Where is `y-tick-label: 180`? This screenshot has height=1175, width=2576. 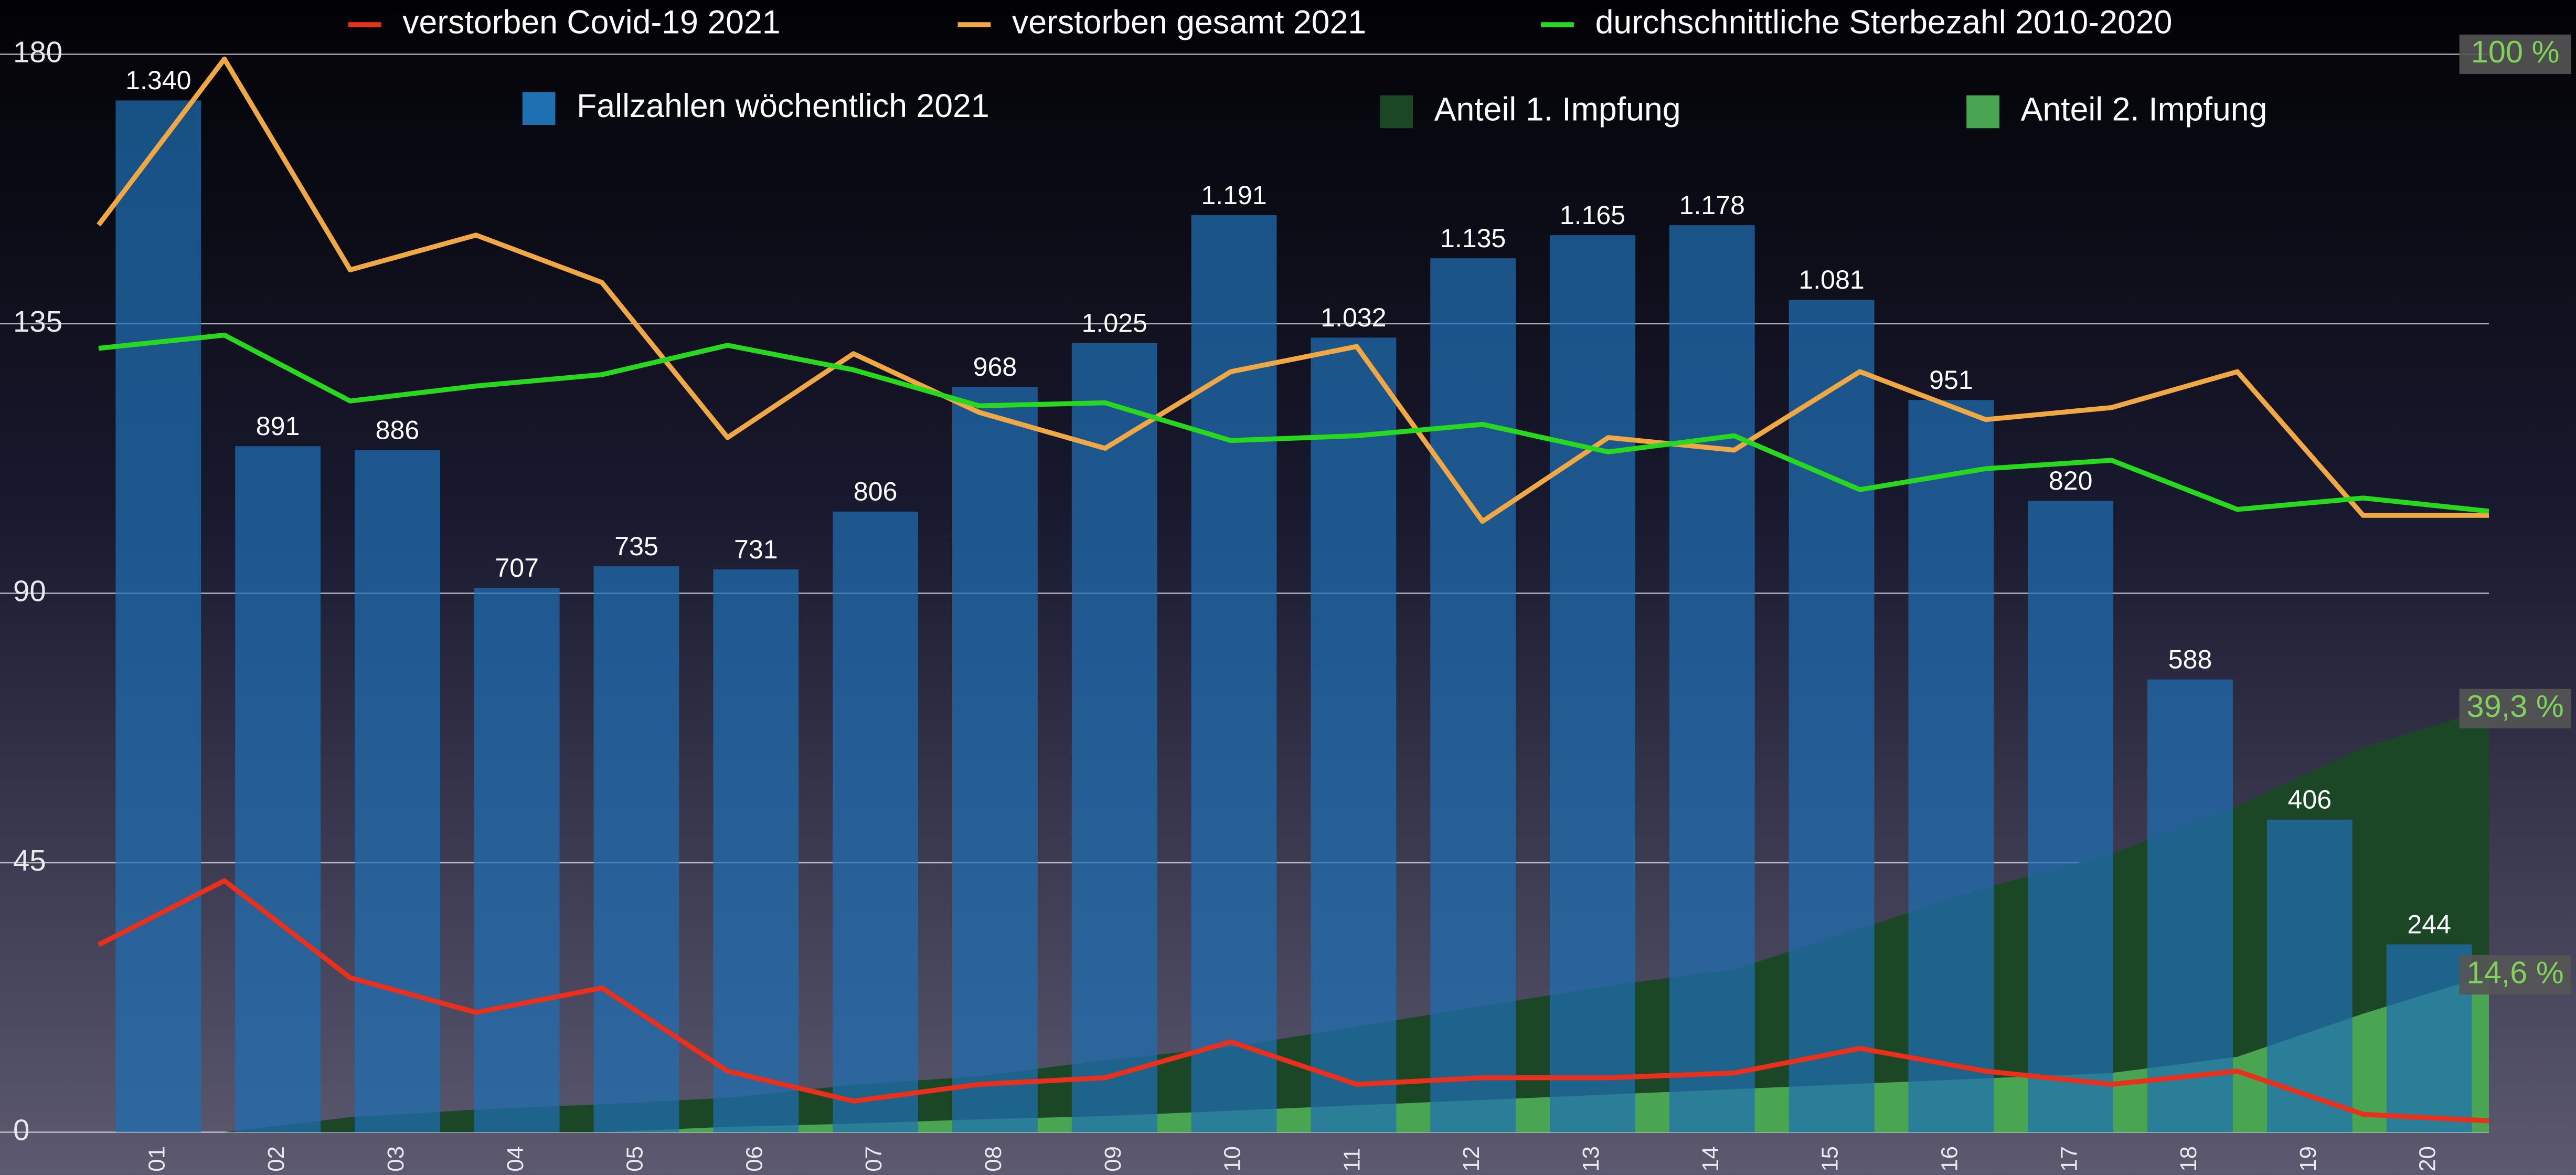 y-tick-label: 180 is located at coordinates (37, 52).